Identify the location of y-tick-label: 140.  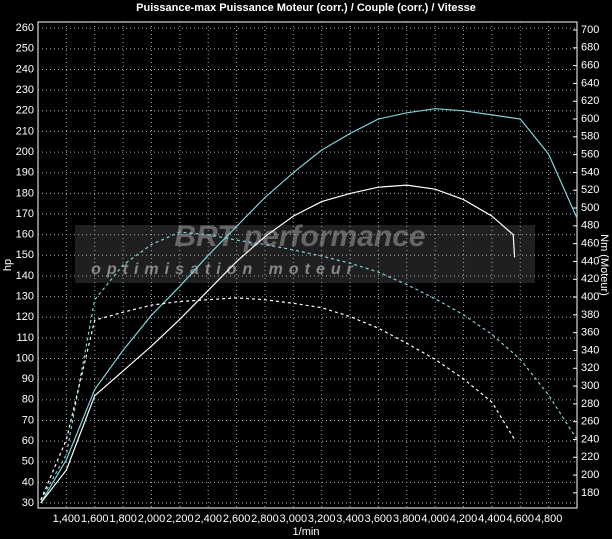
(25, 276).